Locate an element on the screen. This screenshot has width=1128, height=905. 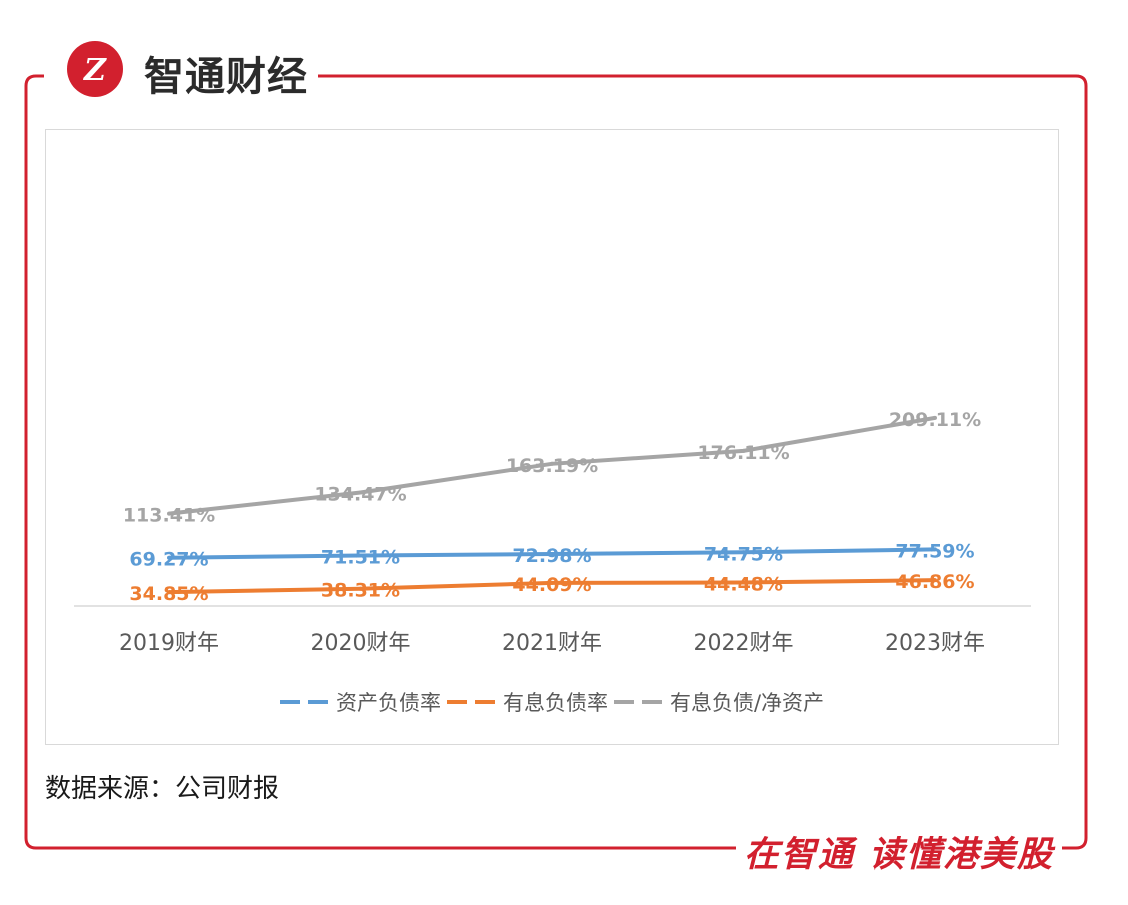
series-asset-liability-data-label: 72.98% is located at coordinates (551, 556).